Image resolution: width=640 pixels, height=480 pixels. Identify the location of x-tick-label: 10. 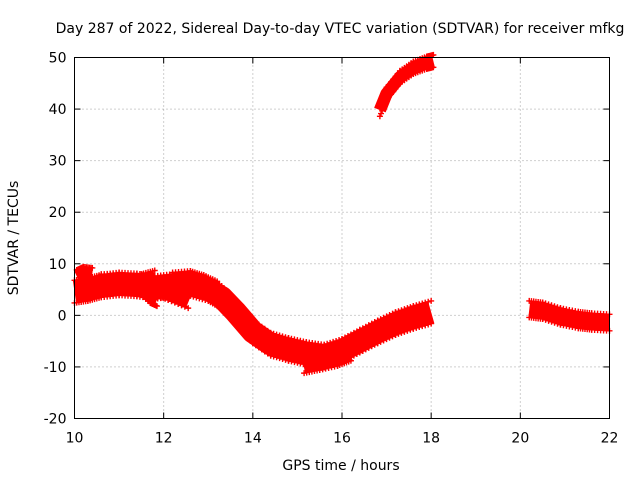
(75, 439).